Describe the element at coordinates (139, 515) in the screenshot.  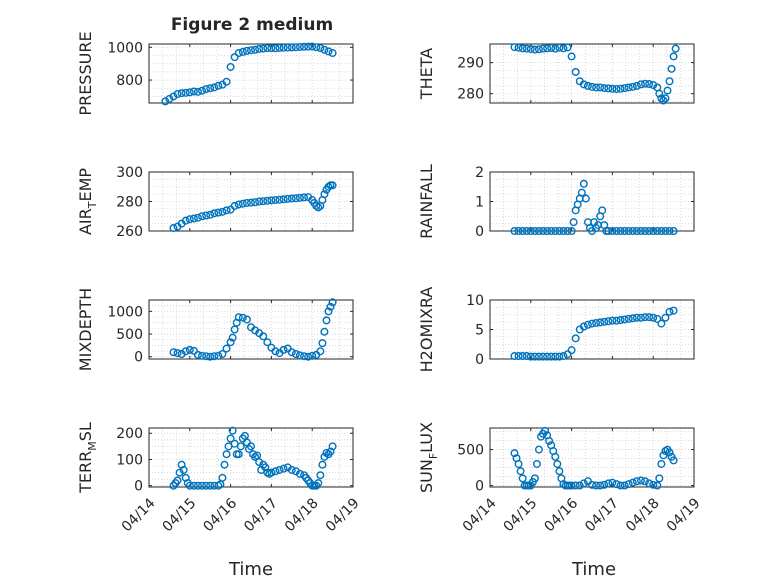
I see `x-tick-label: 04/14` at that location.